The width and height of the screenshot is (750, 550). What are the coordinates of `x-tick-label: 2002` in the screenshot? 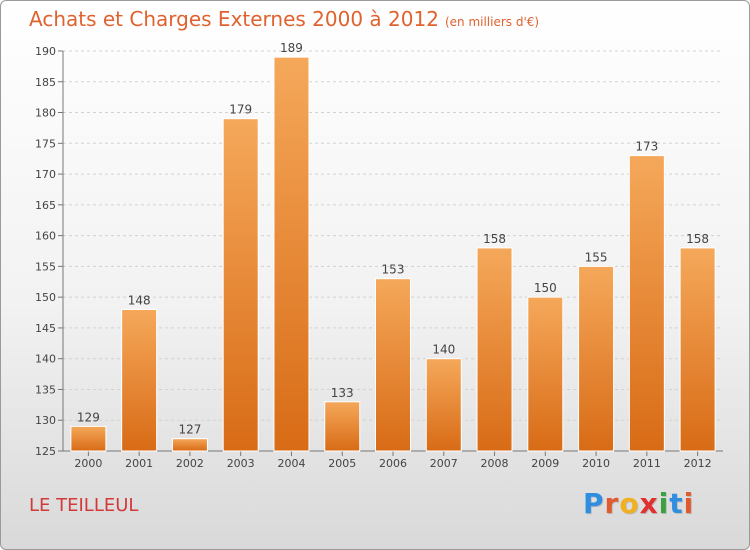 It's located at (190, 463).